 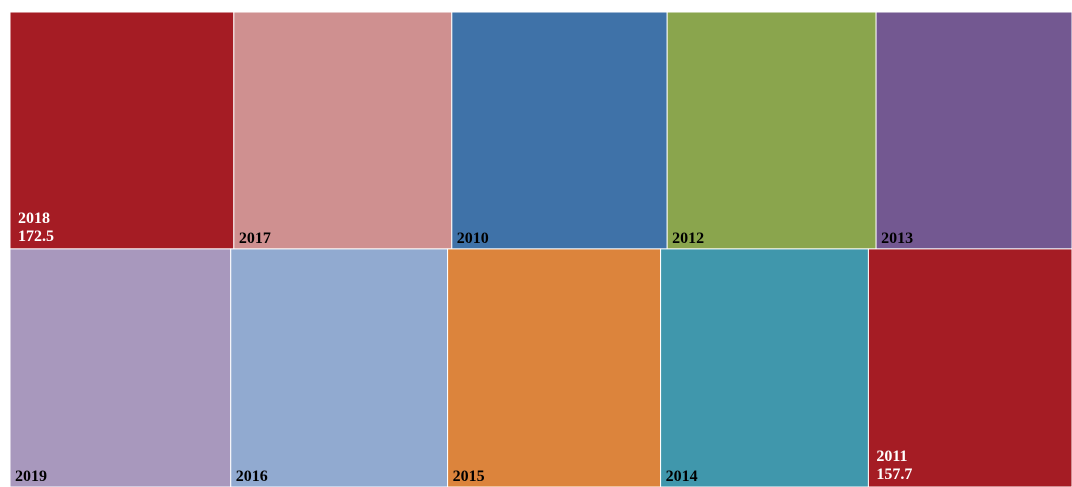 What do you see at coordinates (894, 474) in the screenshot?
I see `value-label: 157.7` at bounding box center [894, 474].